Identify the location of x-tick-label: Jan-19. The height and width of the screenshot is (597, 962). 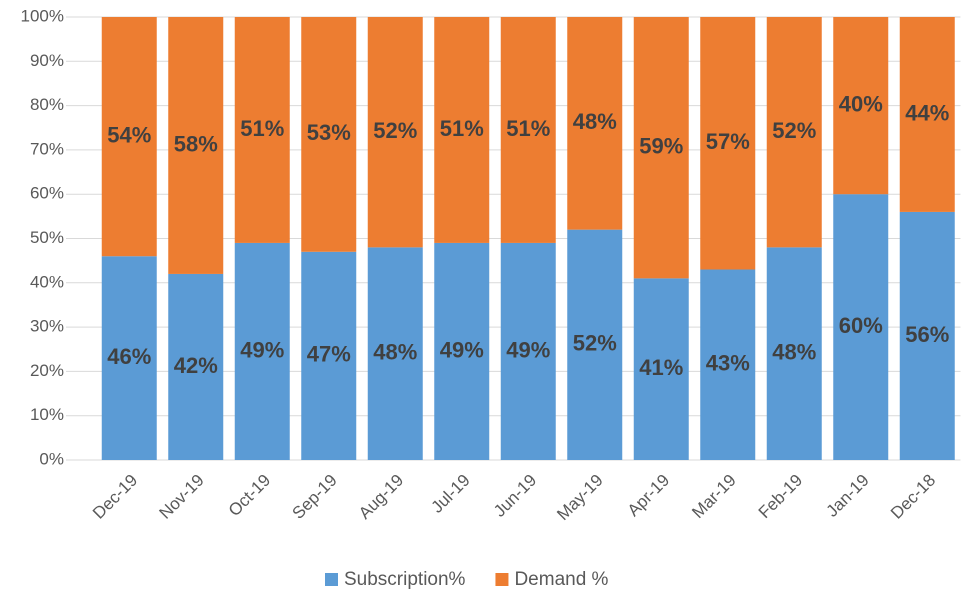
(848, 496).